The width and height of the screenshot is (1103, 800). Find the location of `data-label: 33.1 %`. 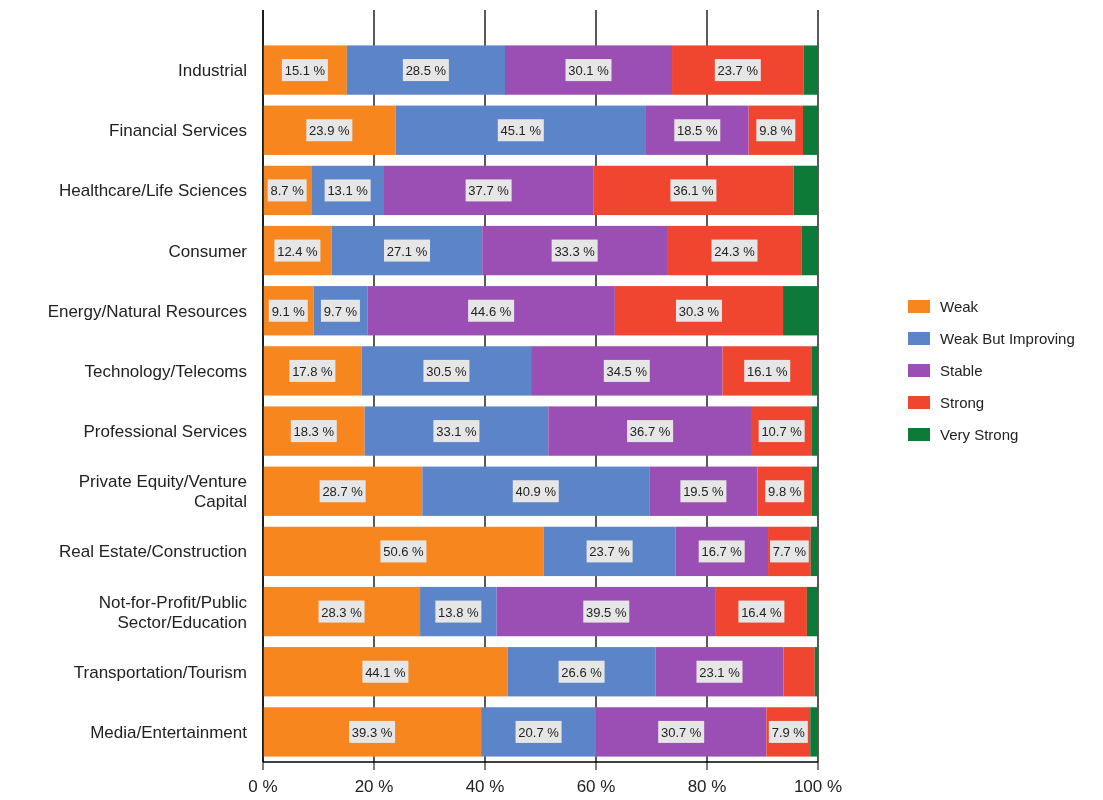

data-label: 33.1 % is located at coordinates (457, 432).